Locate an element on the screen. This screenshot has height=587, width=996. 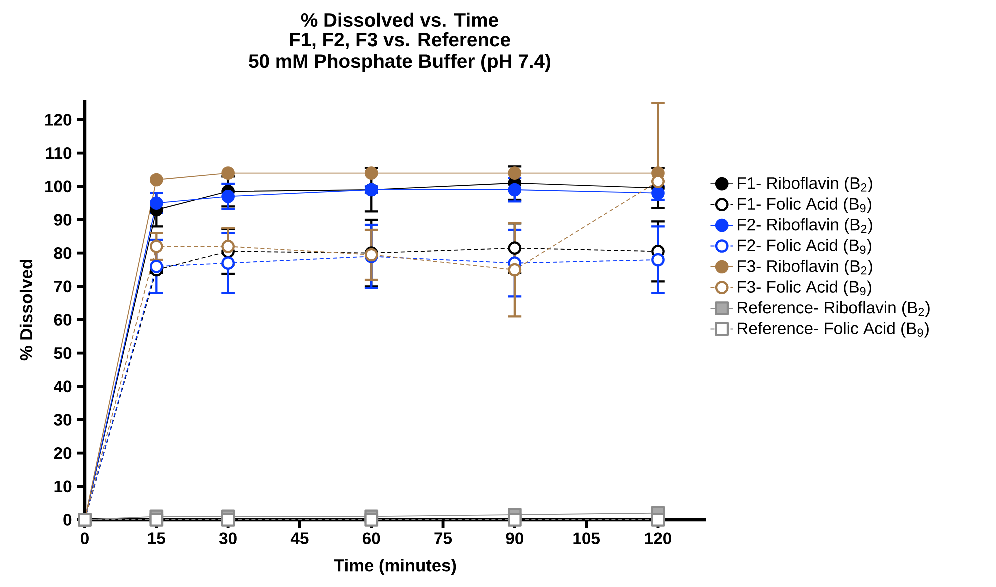
legend-label: Reference- Folic Acid (B$_{9}$) is located at coordinates (833, 330).